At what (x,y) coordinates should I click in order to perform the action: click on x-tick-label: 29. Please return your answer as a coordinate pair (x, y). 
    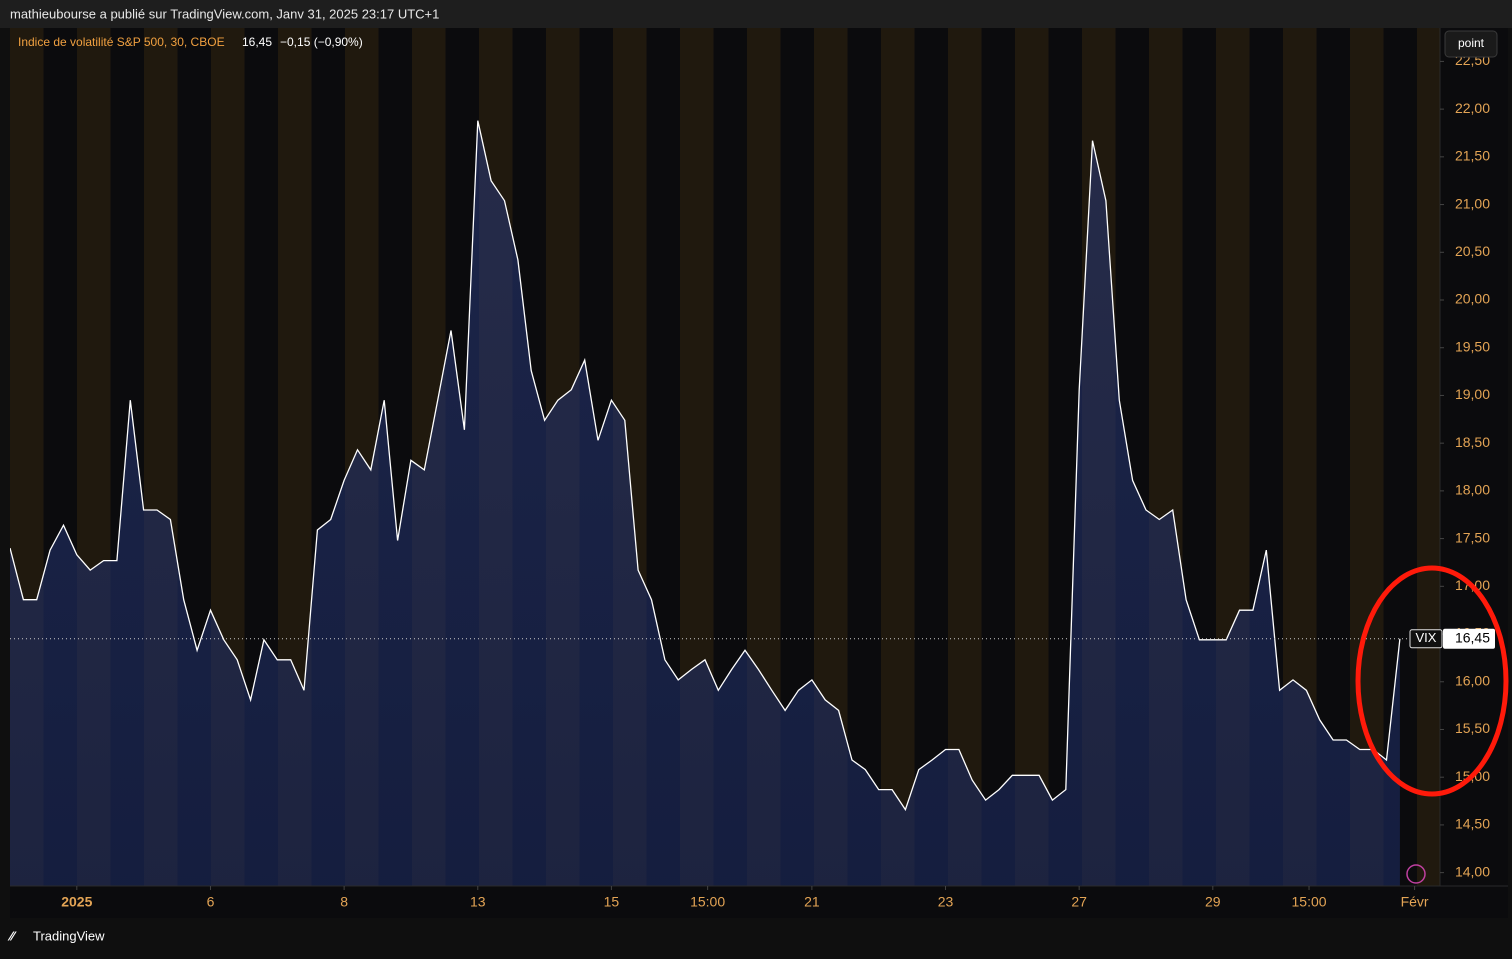
    Looking at the image, I should click on (1213, 902).